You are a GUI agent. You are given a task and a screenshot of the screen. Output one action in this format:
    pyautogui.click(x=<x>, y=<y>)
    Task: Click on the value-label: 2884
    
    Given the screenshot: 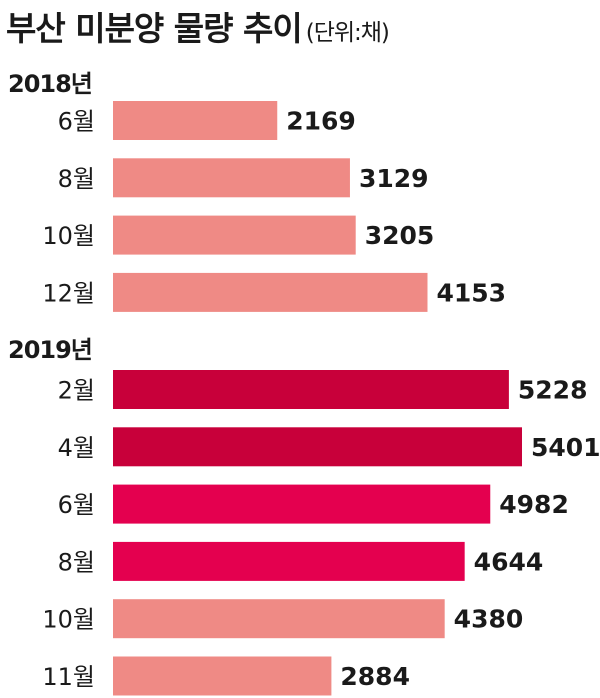 What is the action you would take?
    pyautogui.click(x=375, y=676)
    